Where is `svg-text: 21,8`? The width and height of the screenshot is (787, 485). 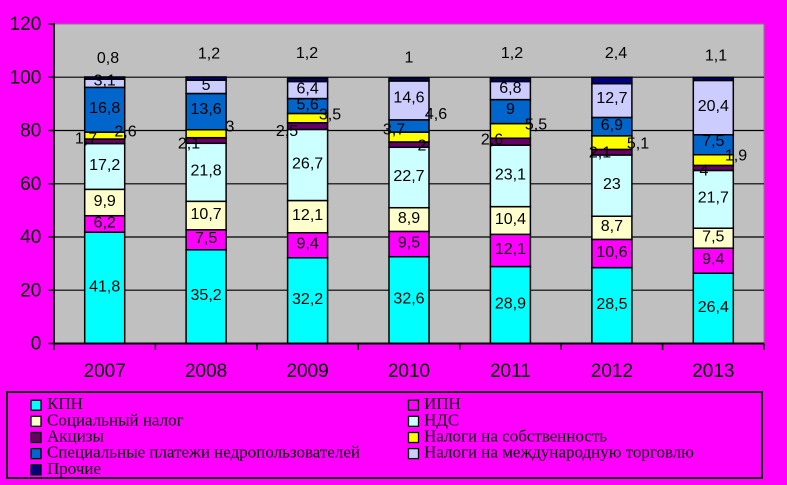
svg-text: 21,8 is located at coordinates (206, 171).